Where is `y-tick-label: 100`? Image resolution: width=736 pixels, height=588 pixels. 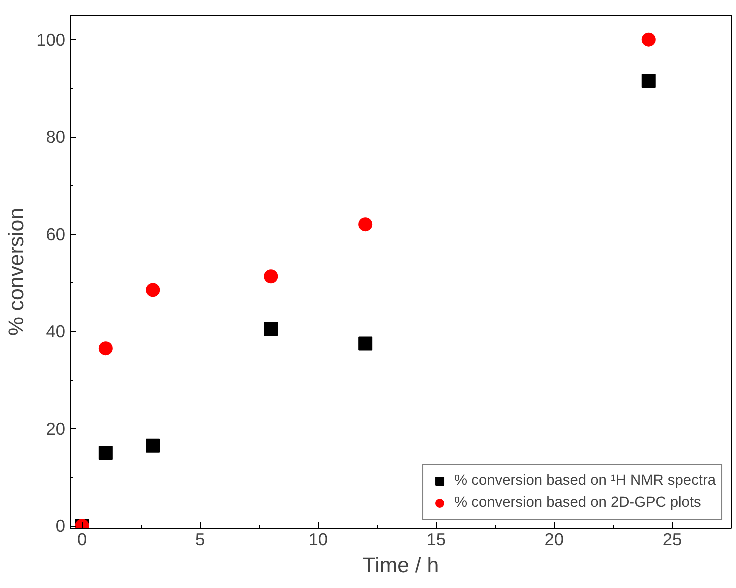 y-tick-label: 100 is located at coordinates (51, 40).